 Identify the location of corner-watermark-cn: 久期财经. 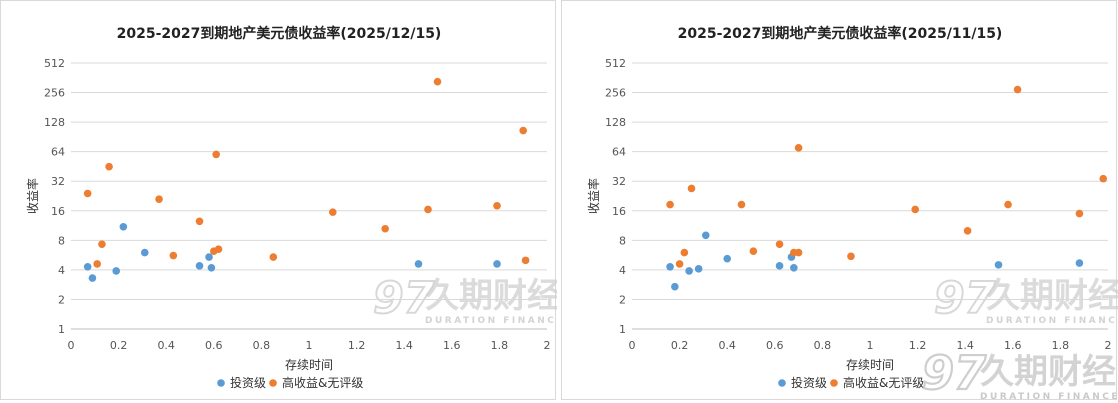
(1048, 372).